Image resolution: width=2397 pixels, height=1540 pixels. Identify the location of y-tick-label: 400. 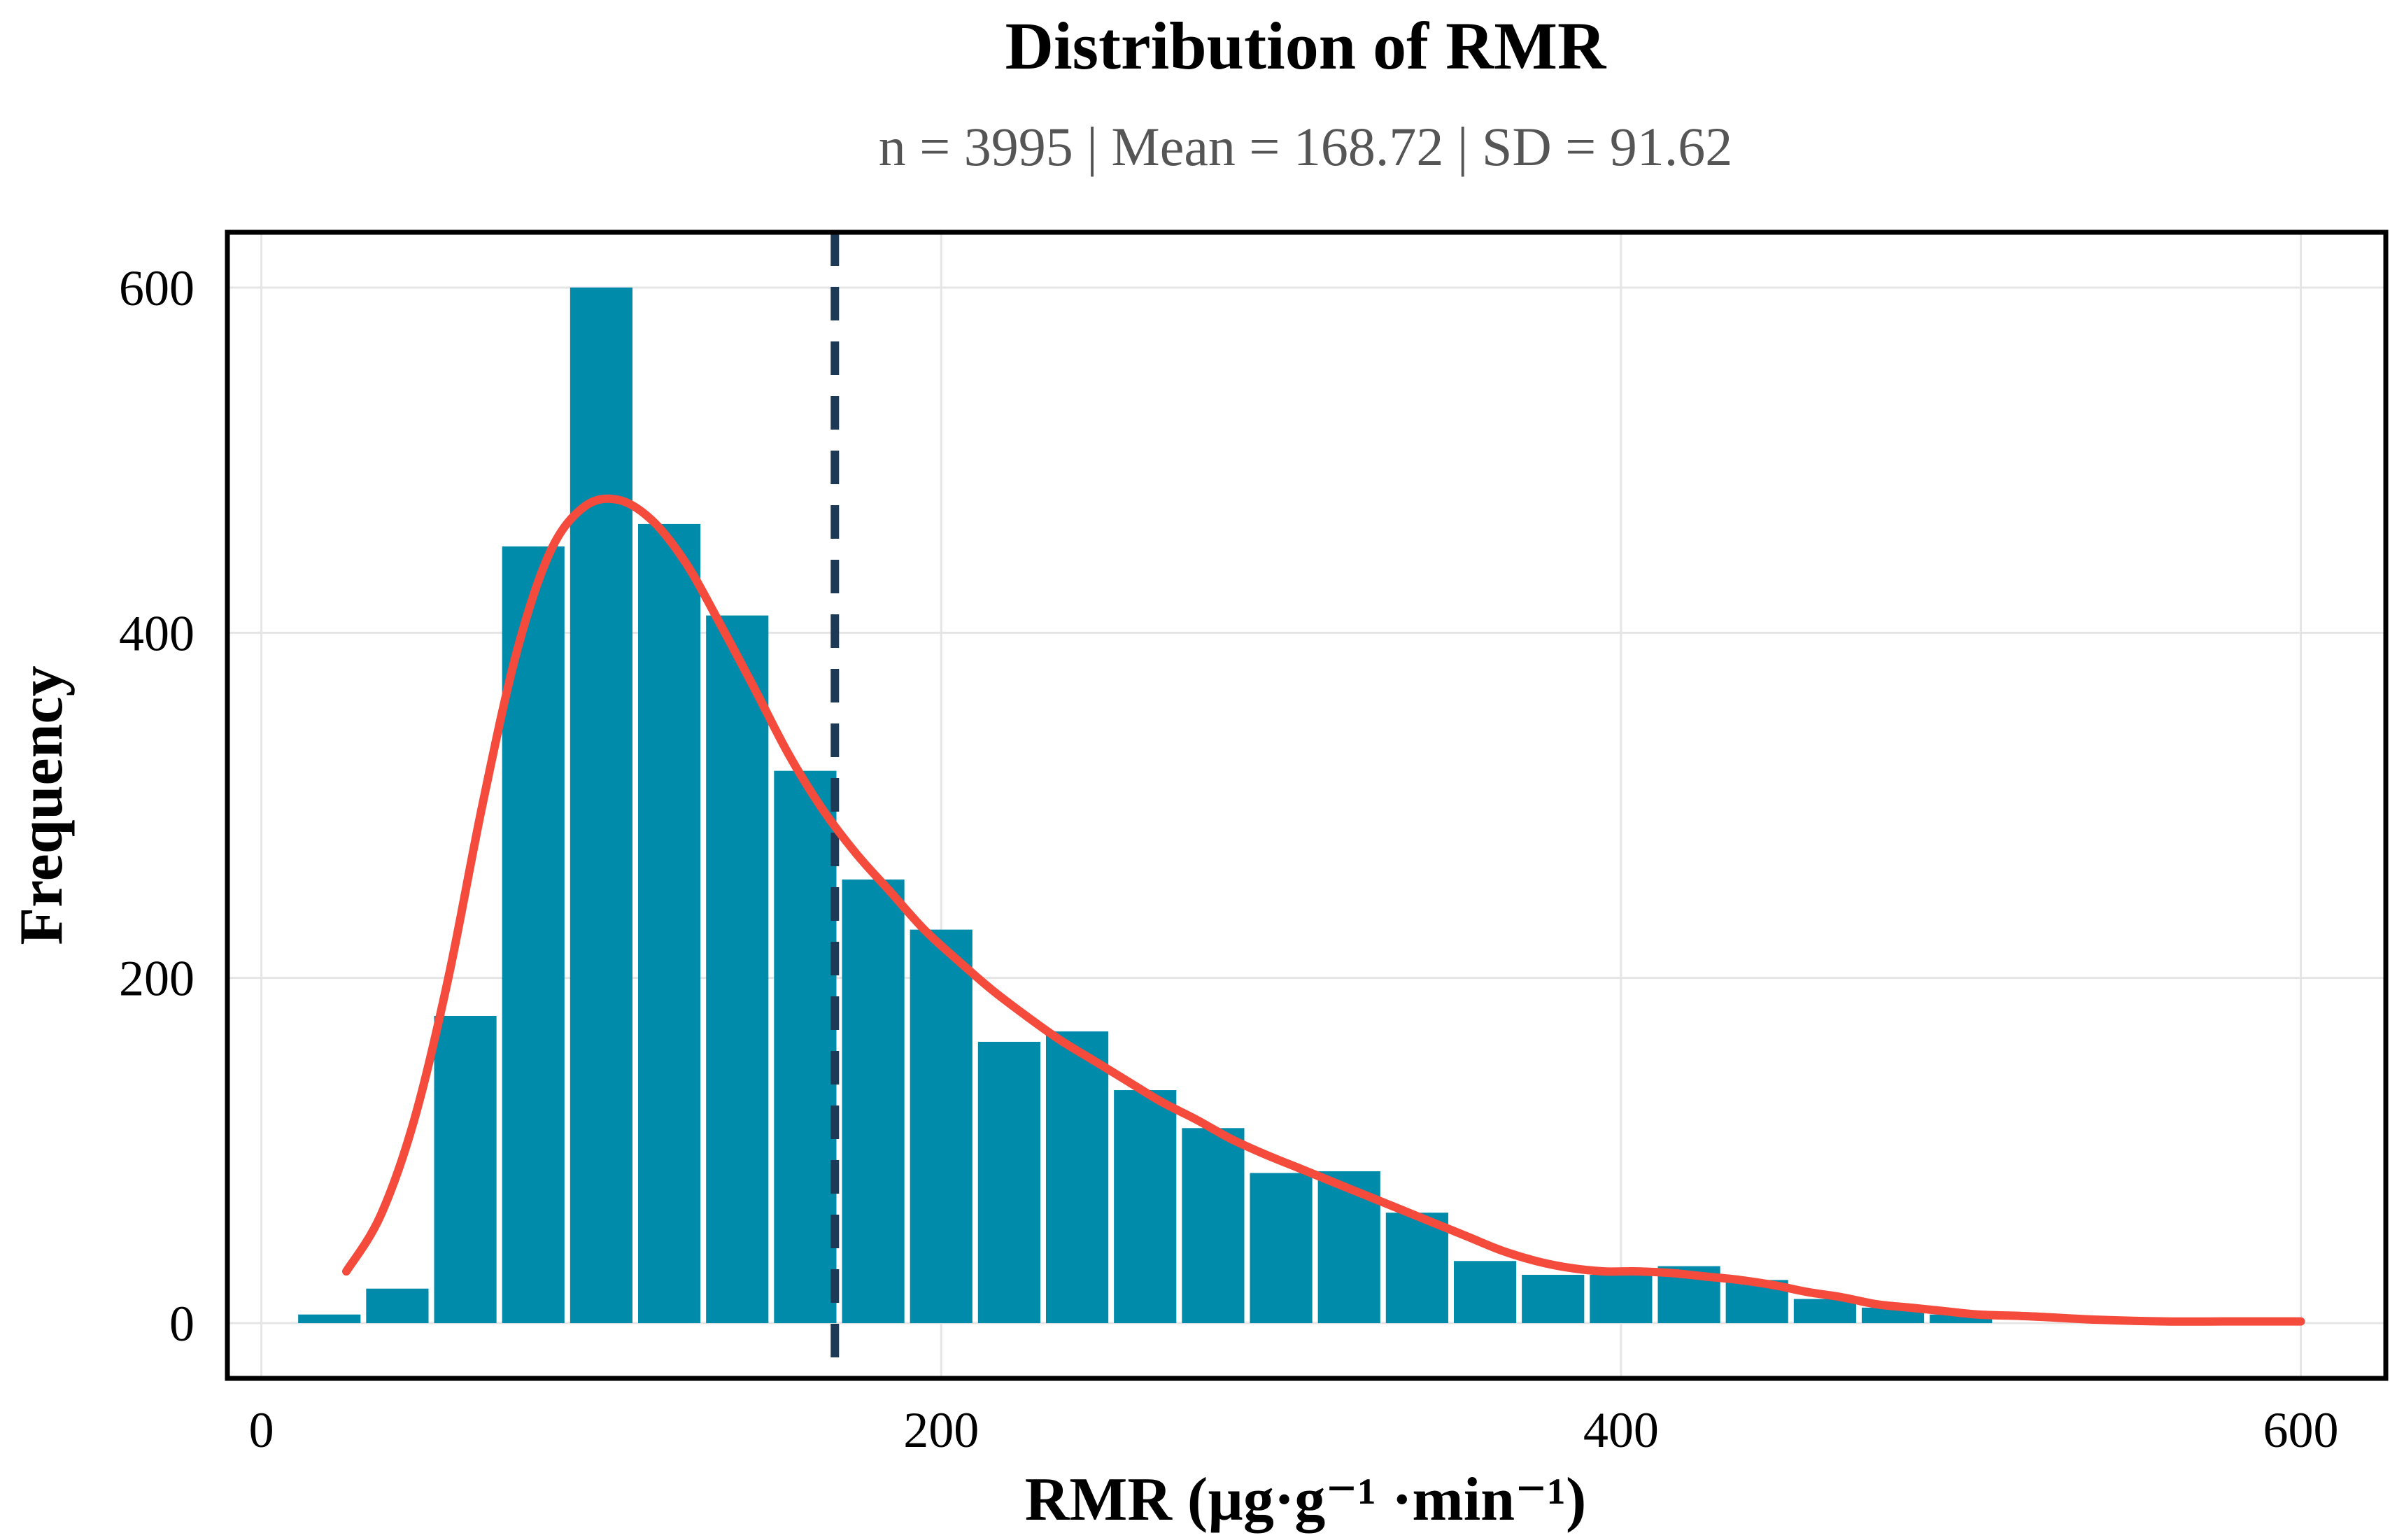
(157, 633).